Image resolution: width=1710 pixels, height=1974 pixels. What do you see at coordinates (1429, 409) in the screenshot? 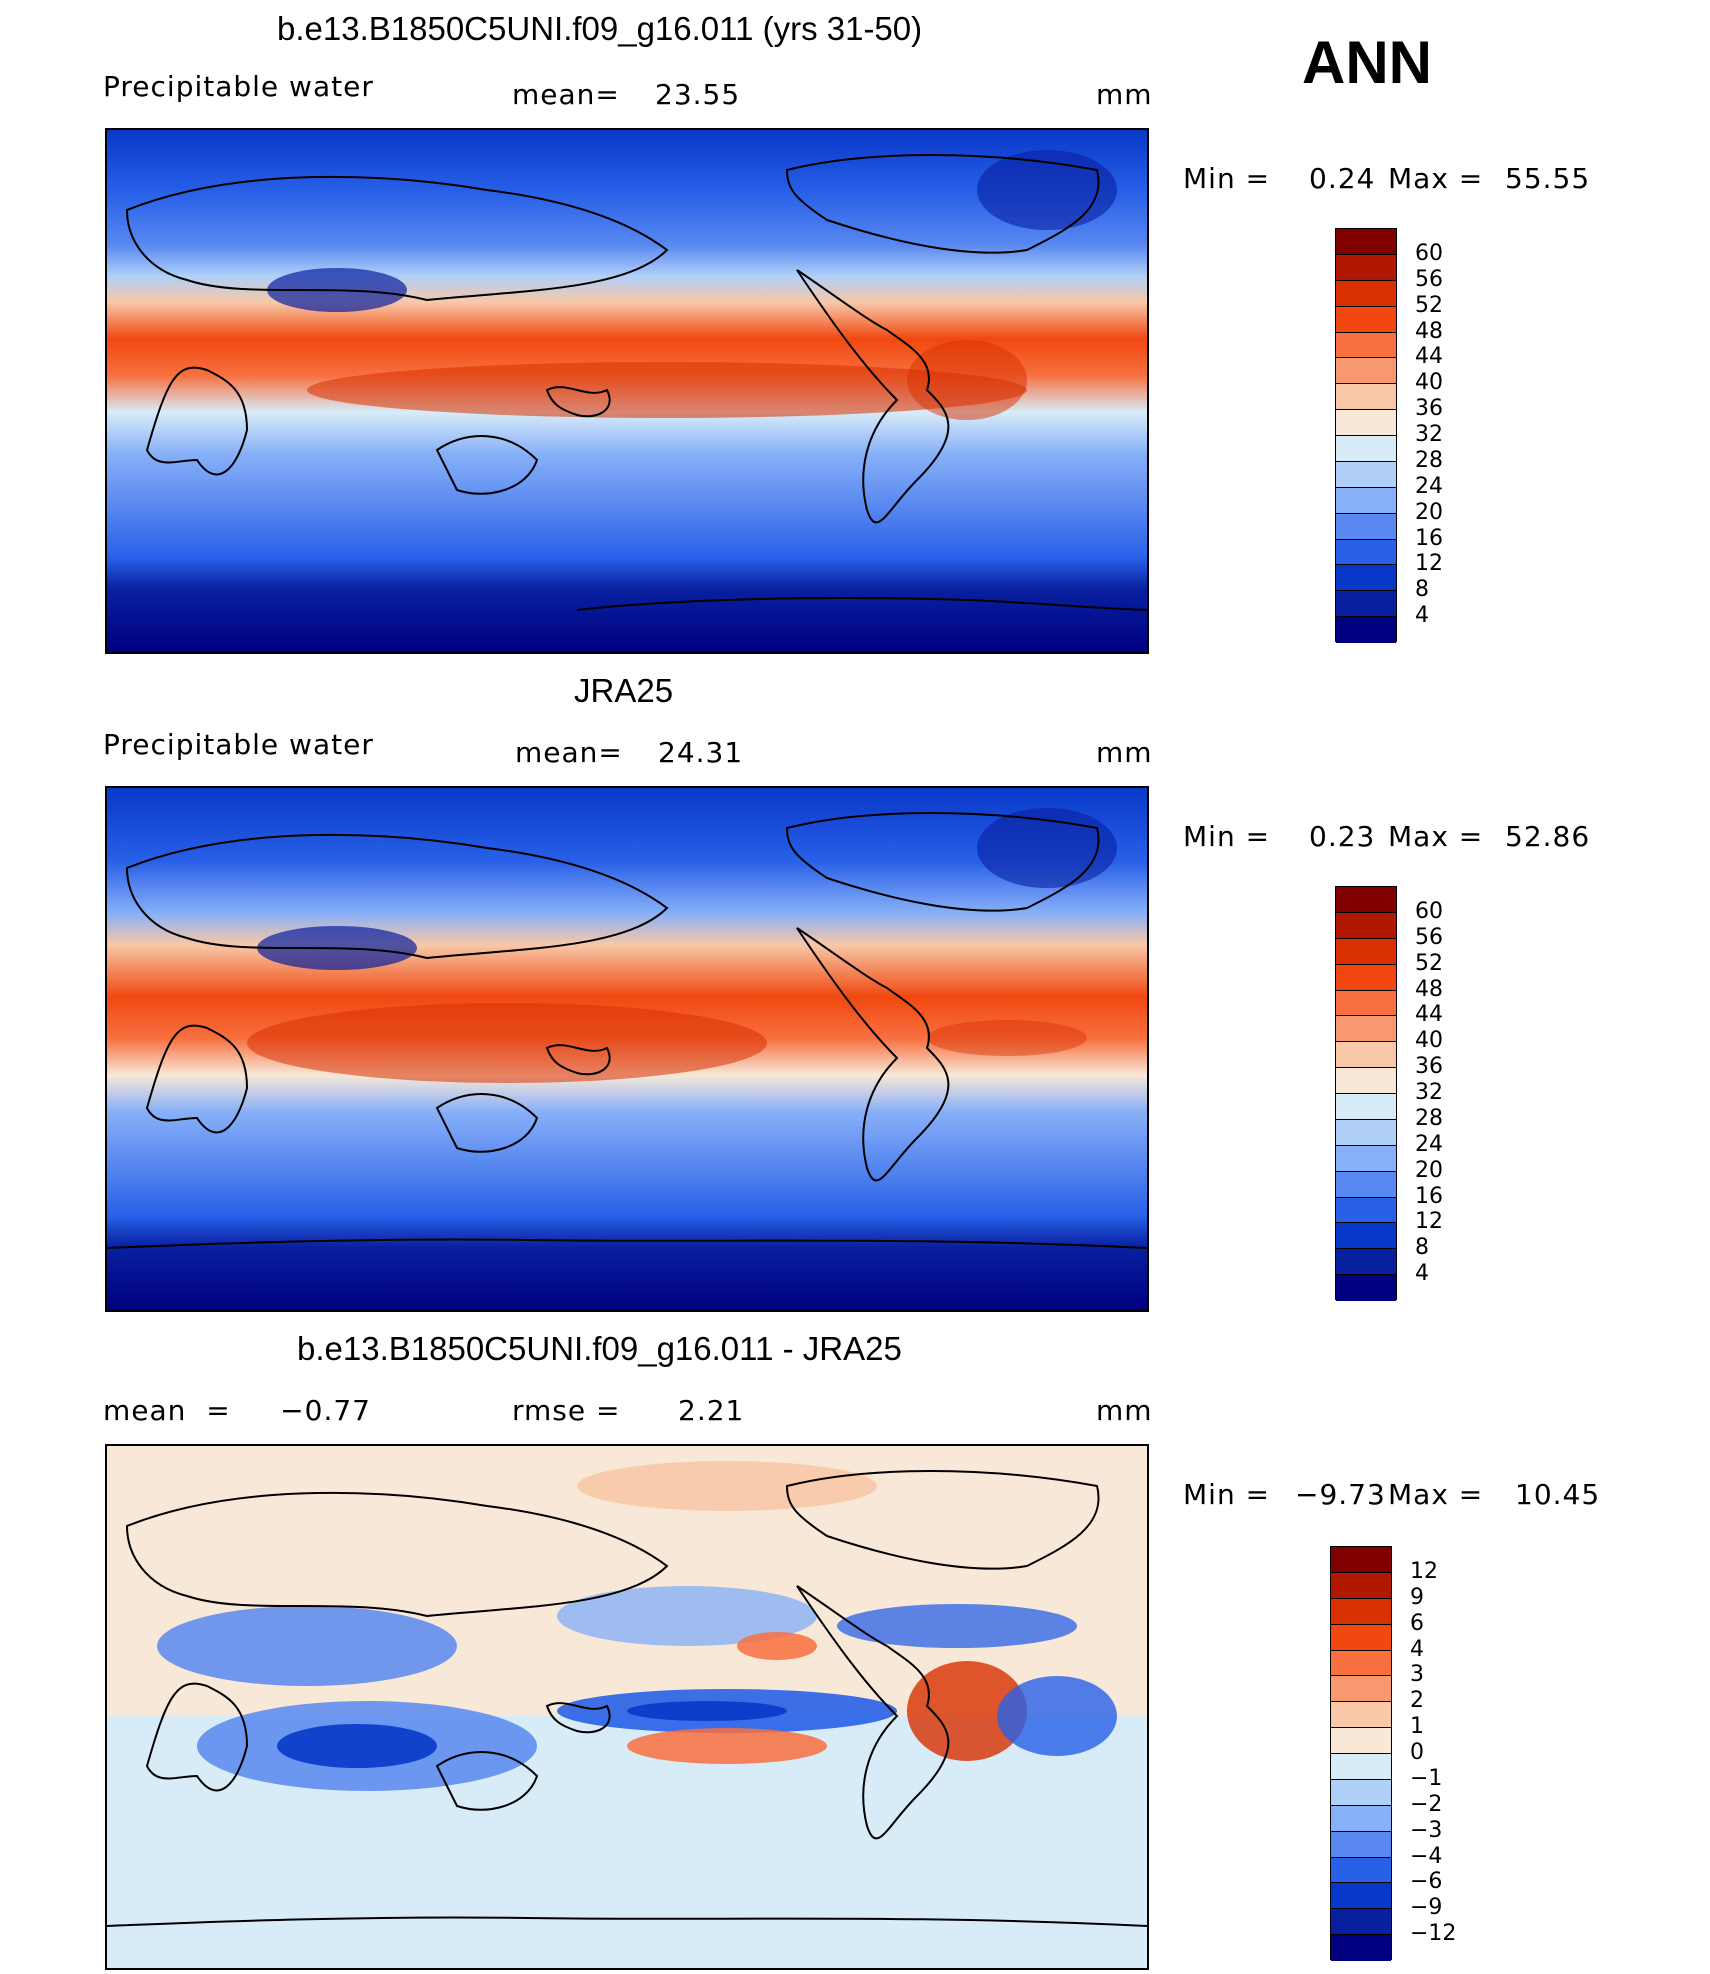
I see `colorbar-tick-label: 36` at bounding box center [1429, 409].